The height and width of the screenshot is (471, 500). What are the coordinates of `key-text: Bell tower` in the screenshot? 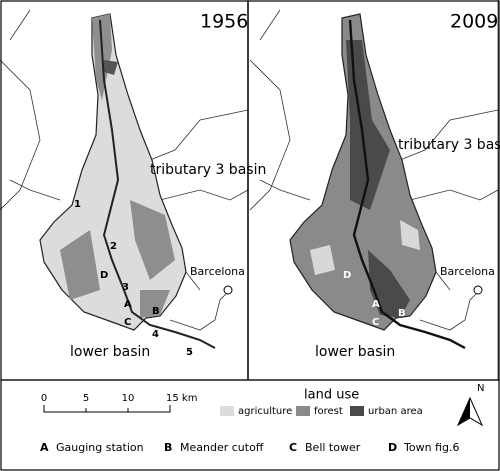 It's located at (333, 447).